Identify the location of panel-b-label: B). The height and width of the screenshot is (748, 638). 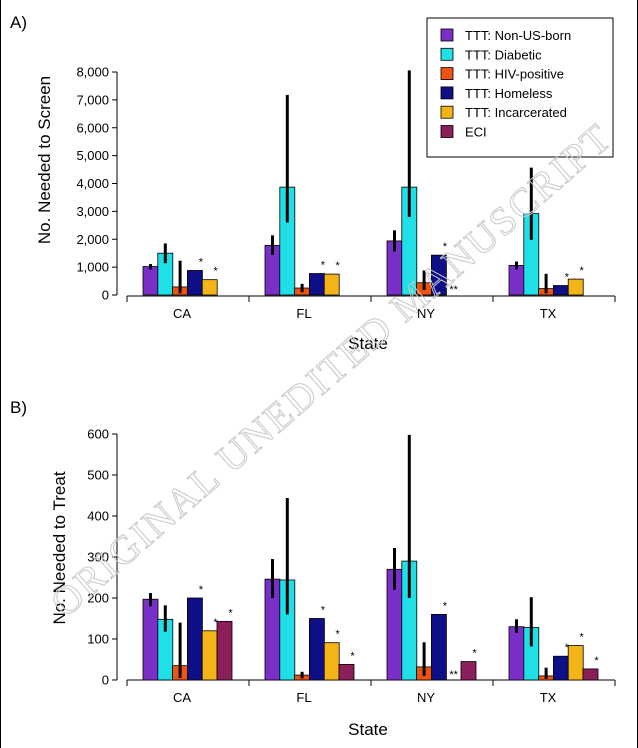
(18, 407).